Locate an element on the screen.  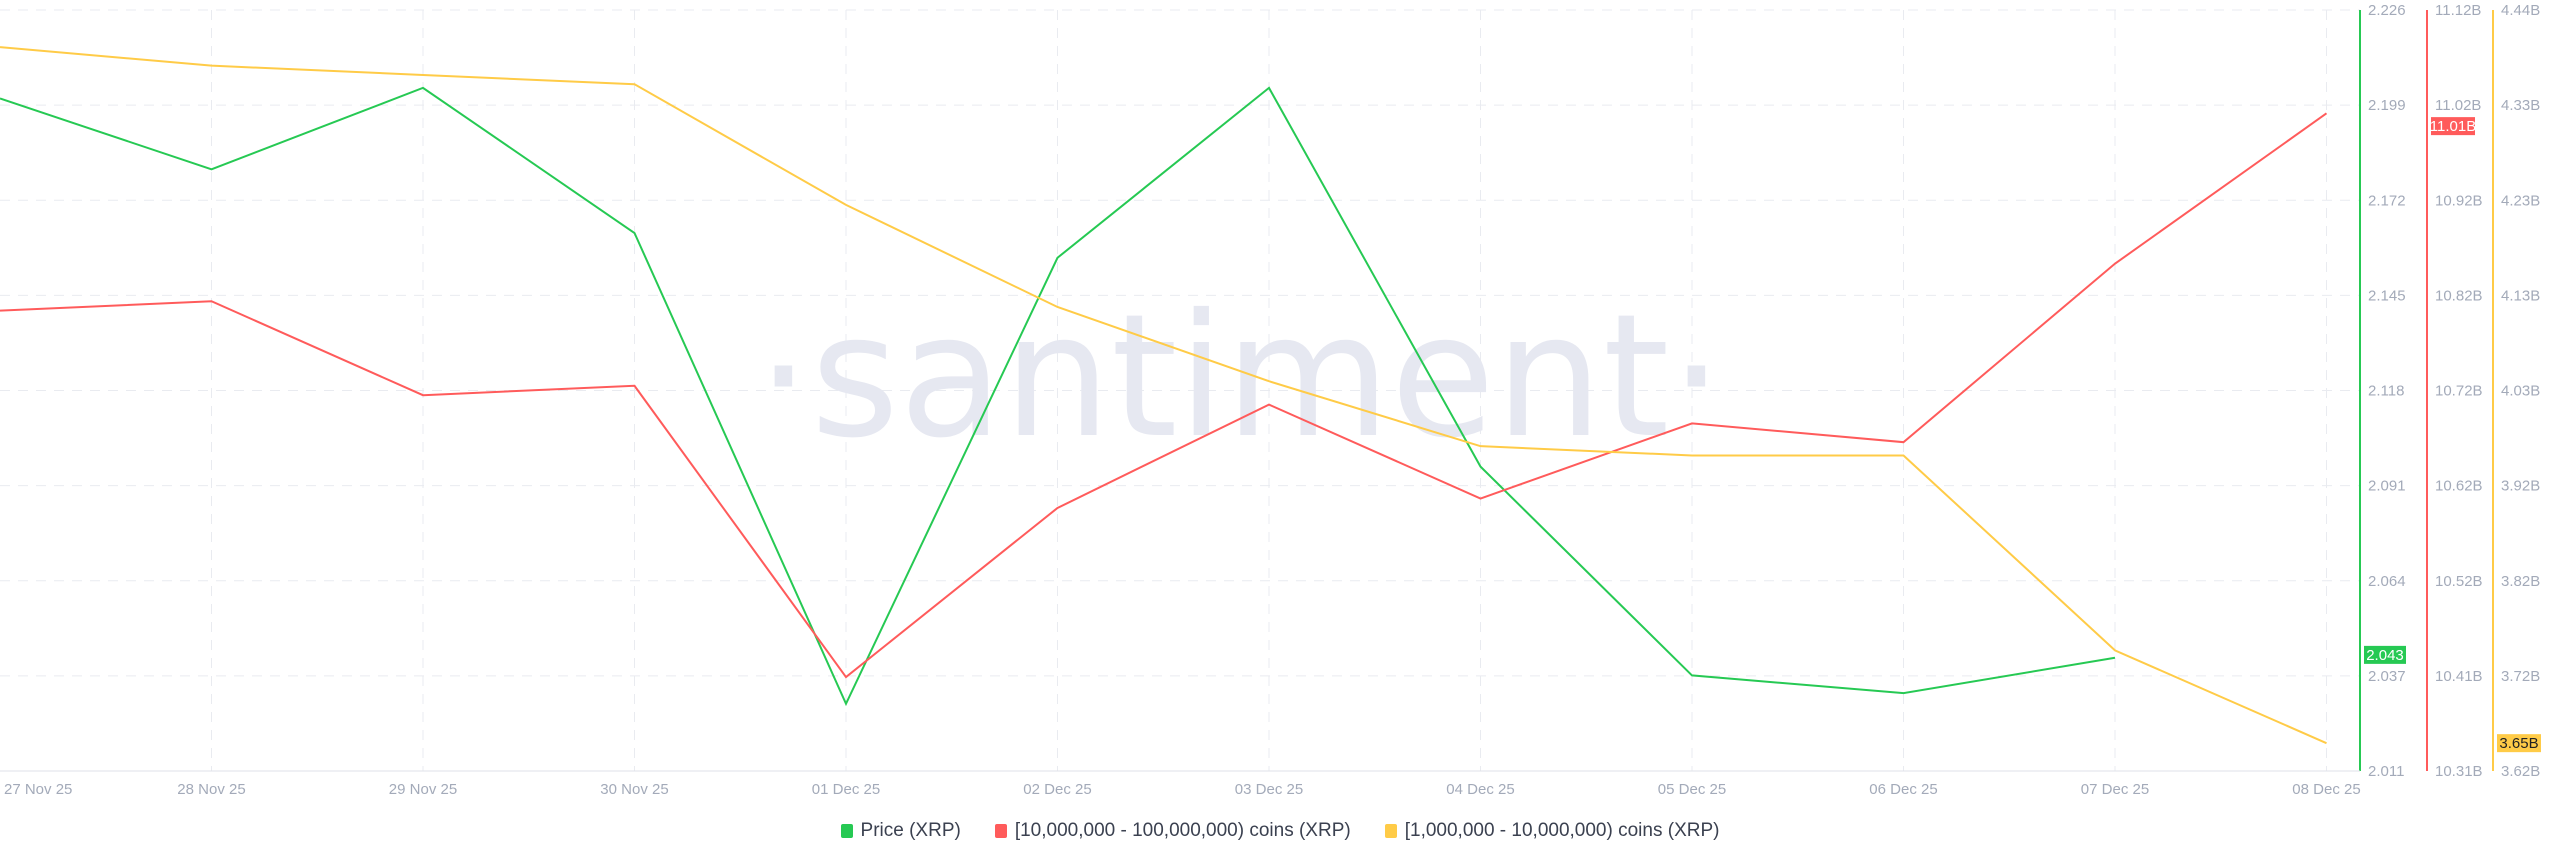
x-tick-label: 30 Nov 25 is located at coordinates (634, 789).